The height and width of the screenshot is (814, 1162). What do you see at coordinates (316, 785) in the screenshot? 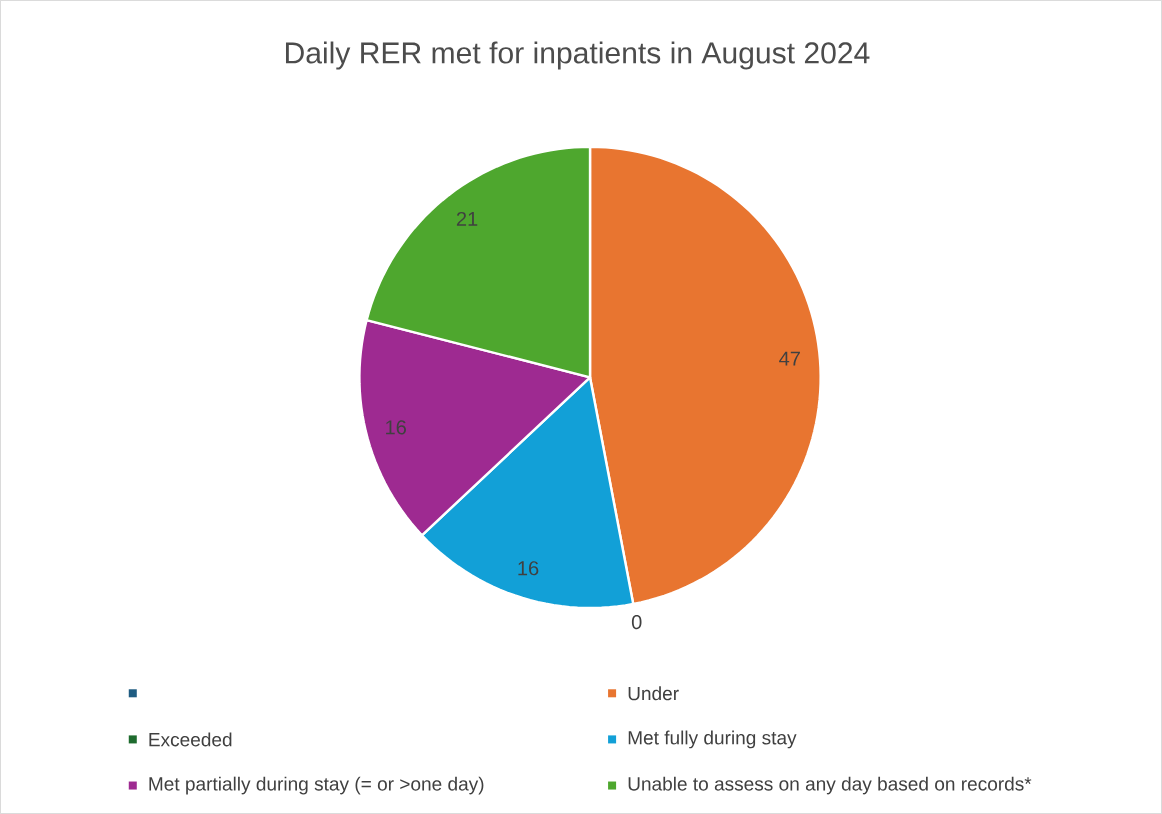
I see `legend-label: Met partially during stay (= or >one day)` at bounding box center [316, 785].